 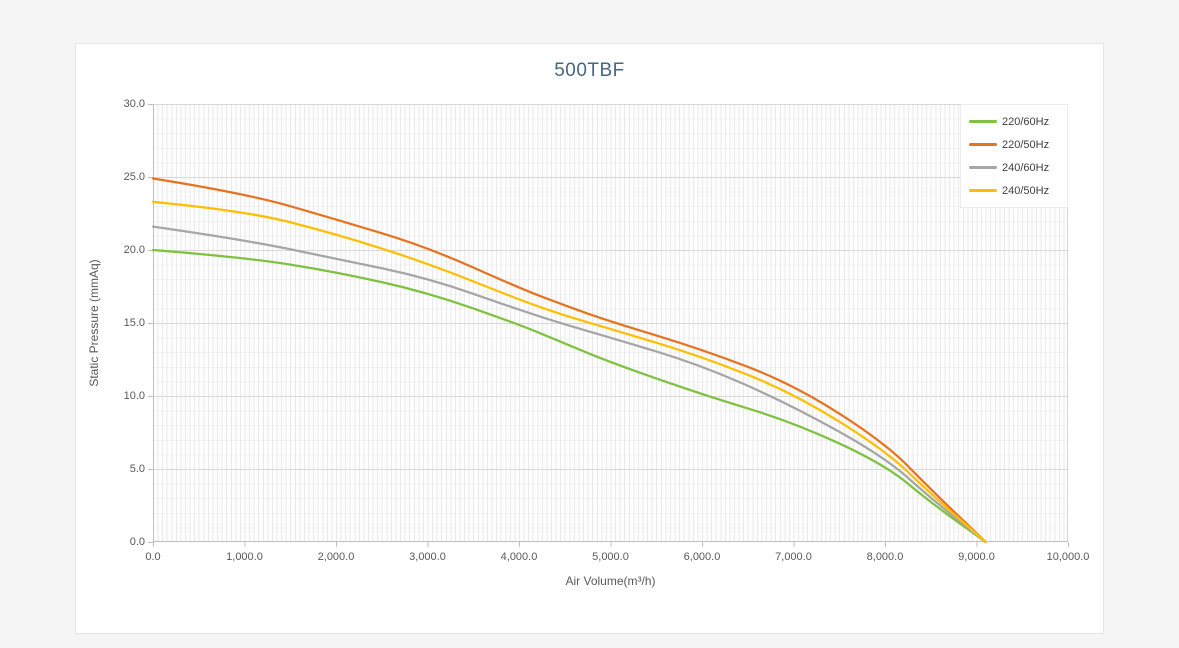 I want to click on y-tick-label: 25.0, so click(x=134, y=177).